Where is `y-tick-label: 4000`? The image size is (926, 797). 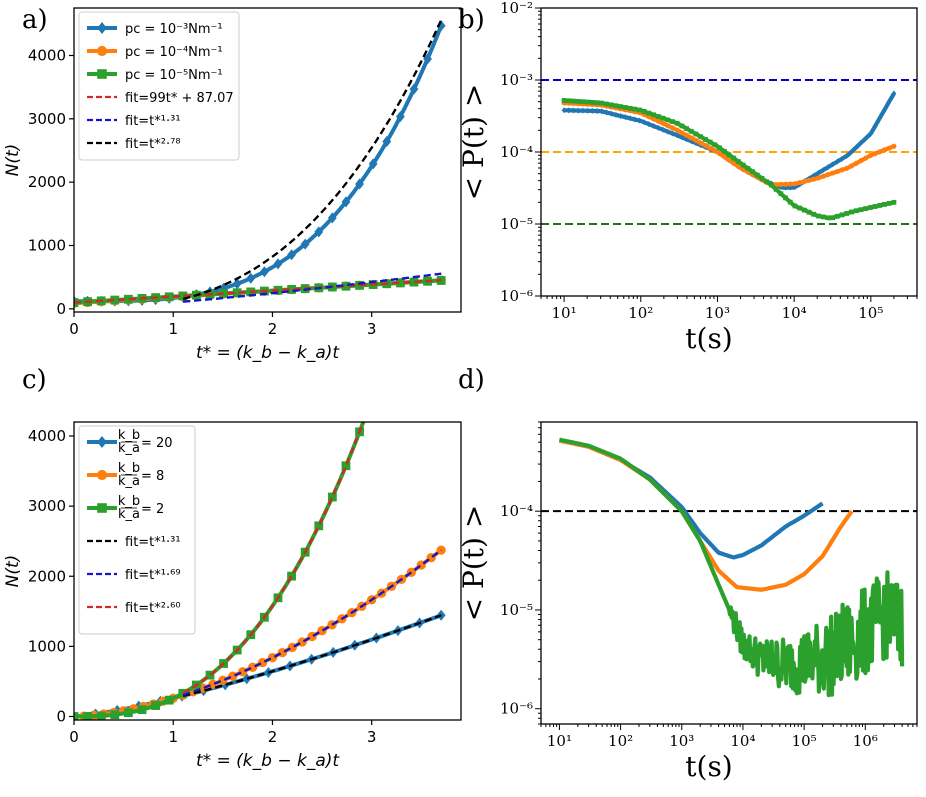 y-tick-label: 4000 is located at coordinates (47, 56).